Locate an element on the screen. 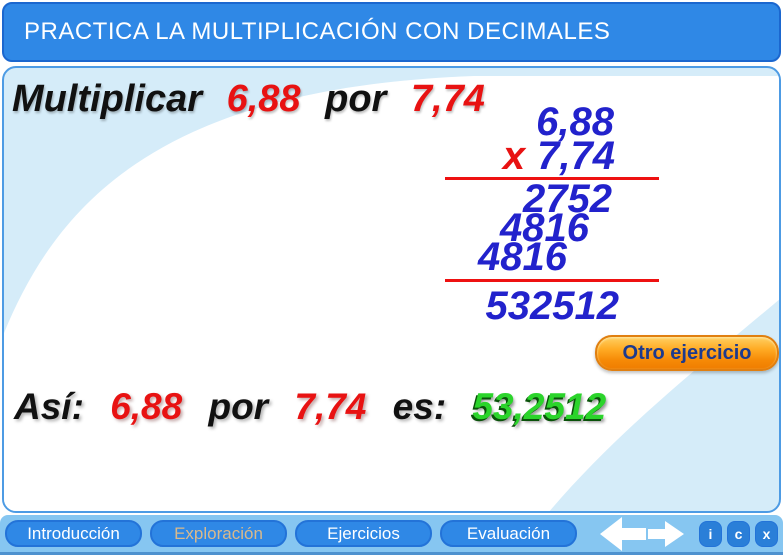 The width and height of the screenshot is (783, 555). mini-buttons: i c x is located at coordinates (741, 533).